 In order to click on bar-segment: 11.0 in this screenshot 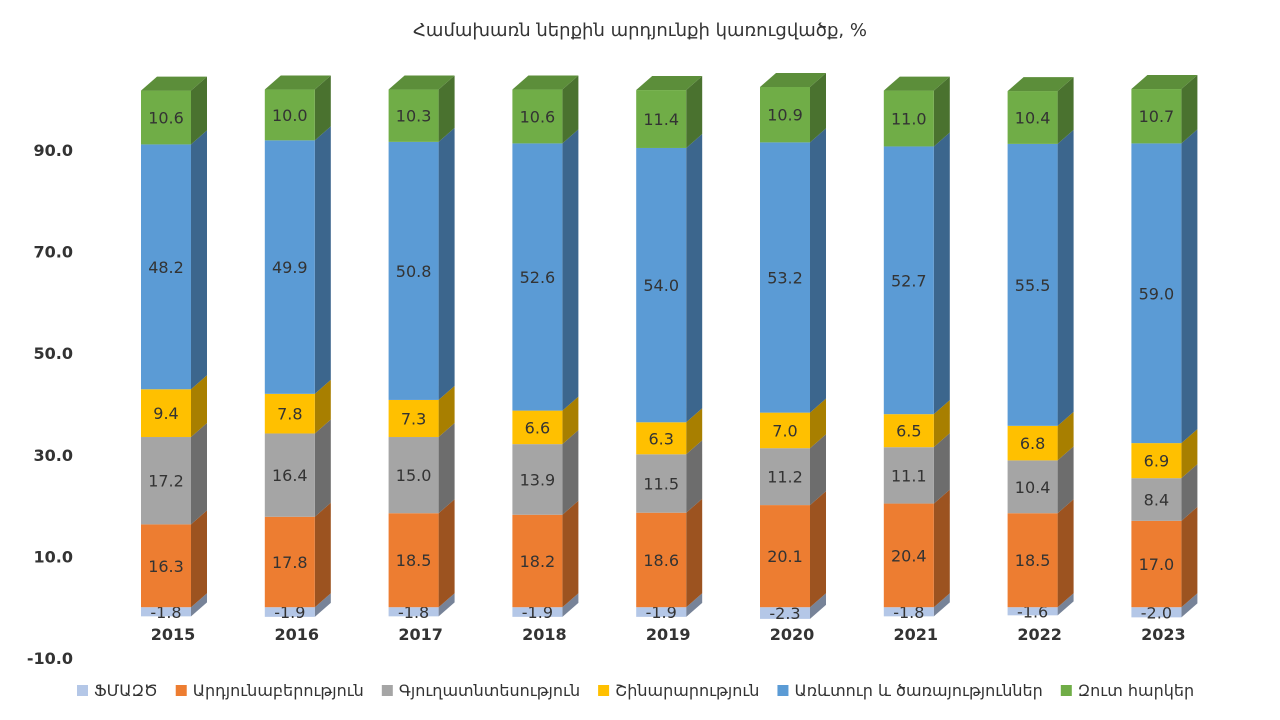, I will do `click(916, 111)`.